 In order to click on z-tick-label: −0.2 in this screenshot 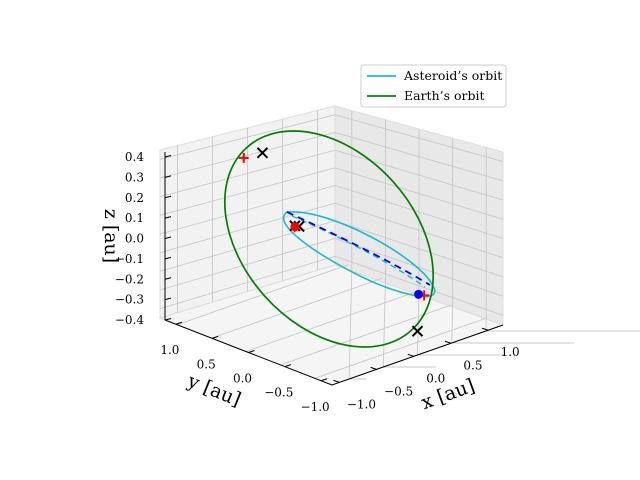, I will do `click(129, 279)`.